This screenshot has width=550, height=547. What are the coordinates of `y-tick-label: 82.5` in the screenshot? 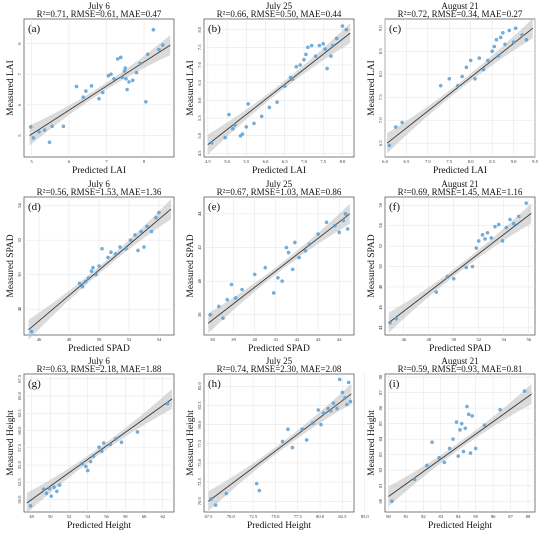 It's located at (199, 405).